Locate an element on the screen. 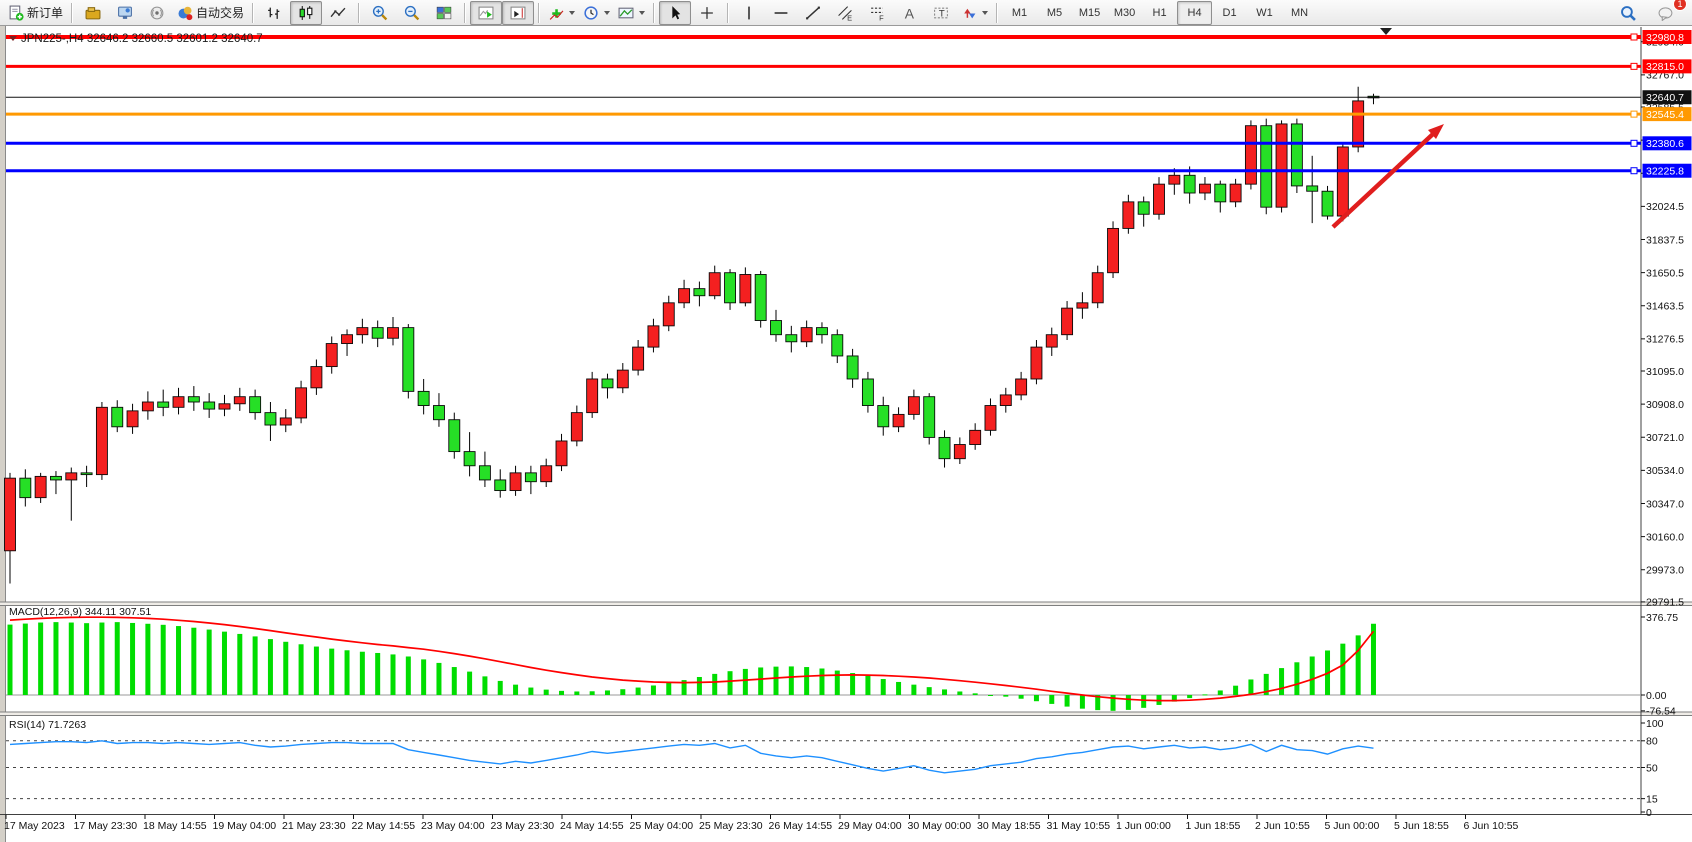  equidistant-channel-icon: E is located at coordinates (845, 13).